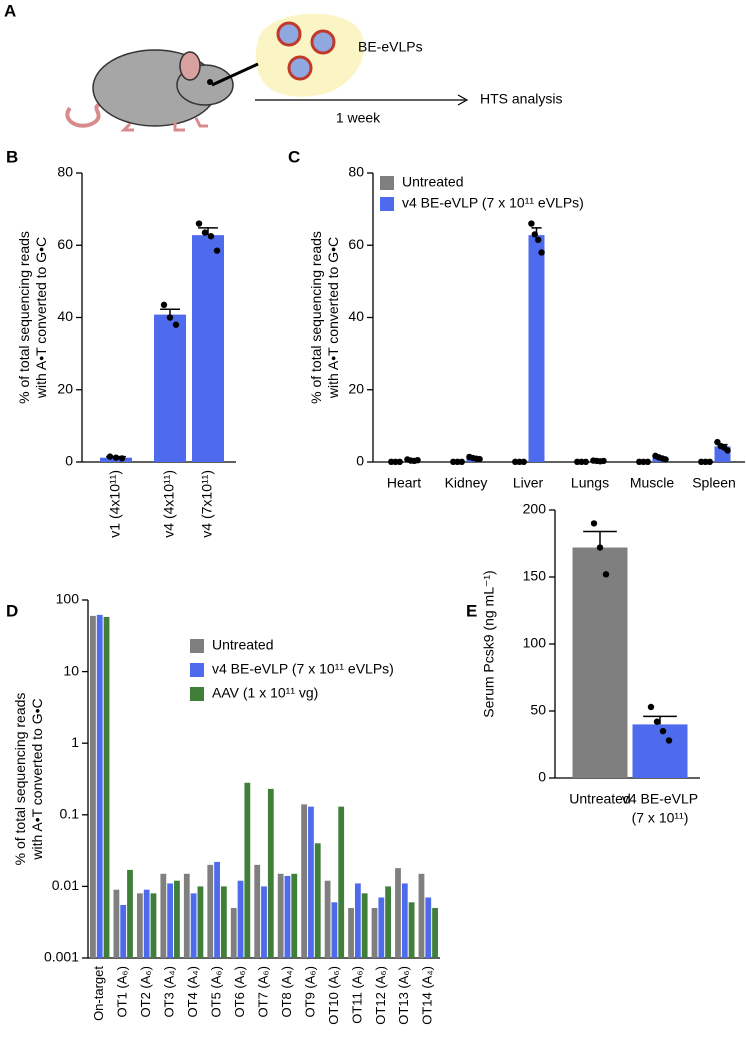 Image resolution: width=746 pixels, height=1040 pixels. Describe the element at coordinates (356, 995) in the screenshot. I see `x-tick-label: OT11 (A₆)` at that location.